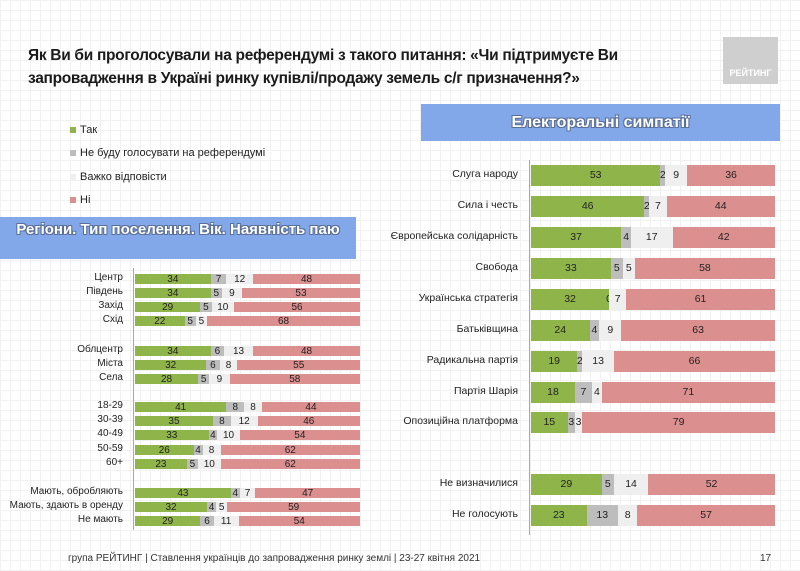  What do you see at coordinates (487, 205) in the screenshot?
I see `category-label: Сила і честь` at bounding box center [487, 205].